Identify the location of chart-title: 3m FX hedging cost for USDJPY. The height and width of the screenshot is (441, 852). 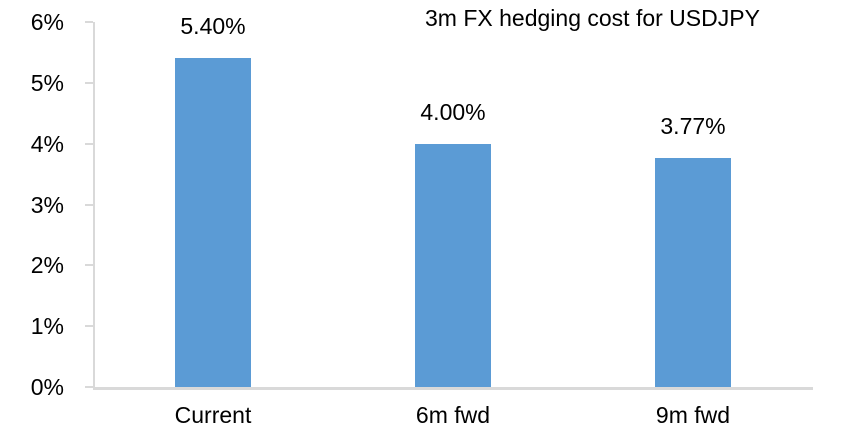
(592, 18).